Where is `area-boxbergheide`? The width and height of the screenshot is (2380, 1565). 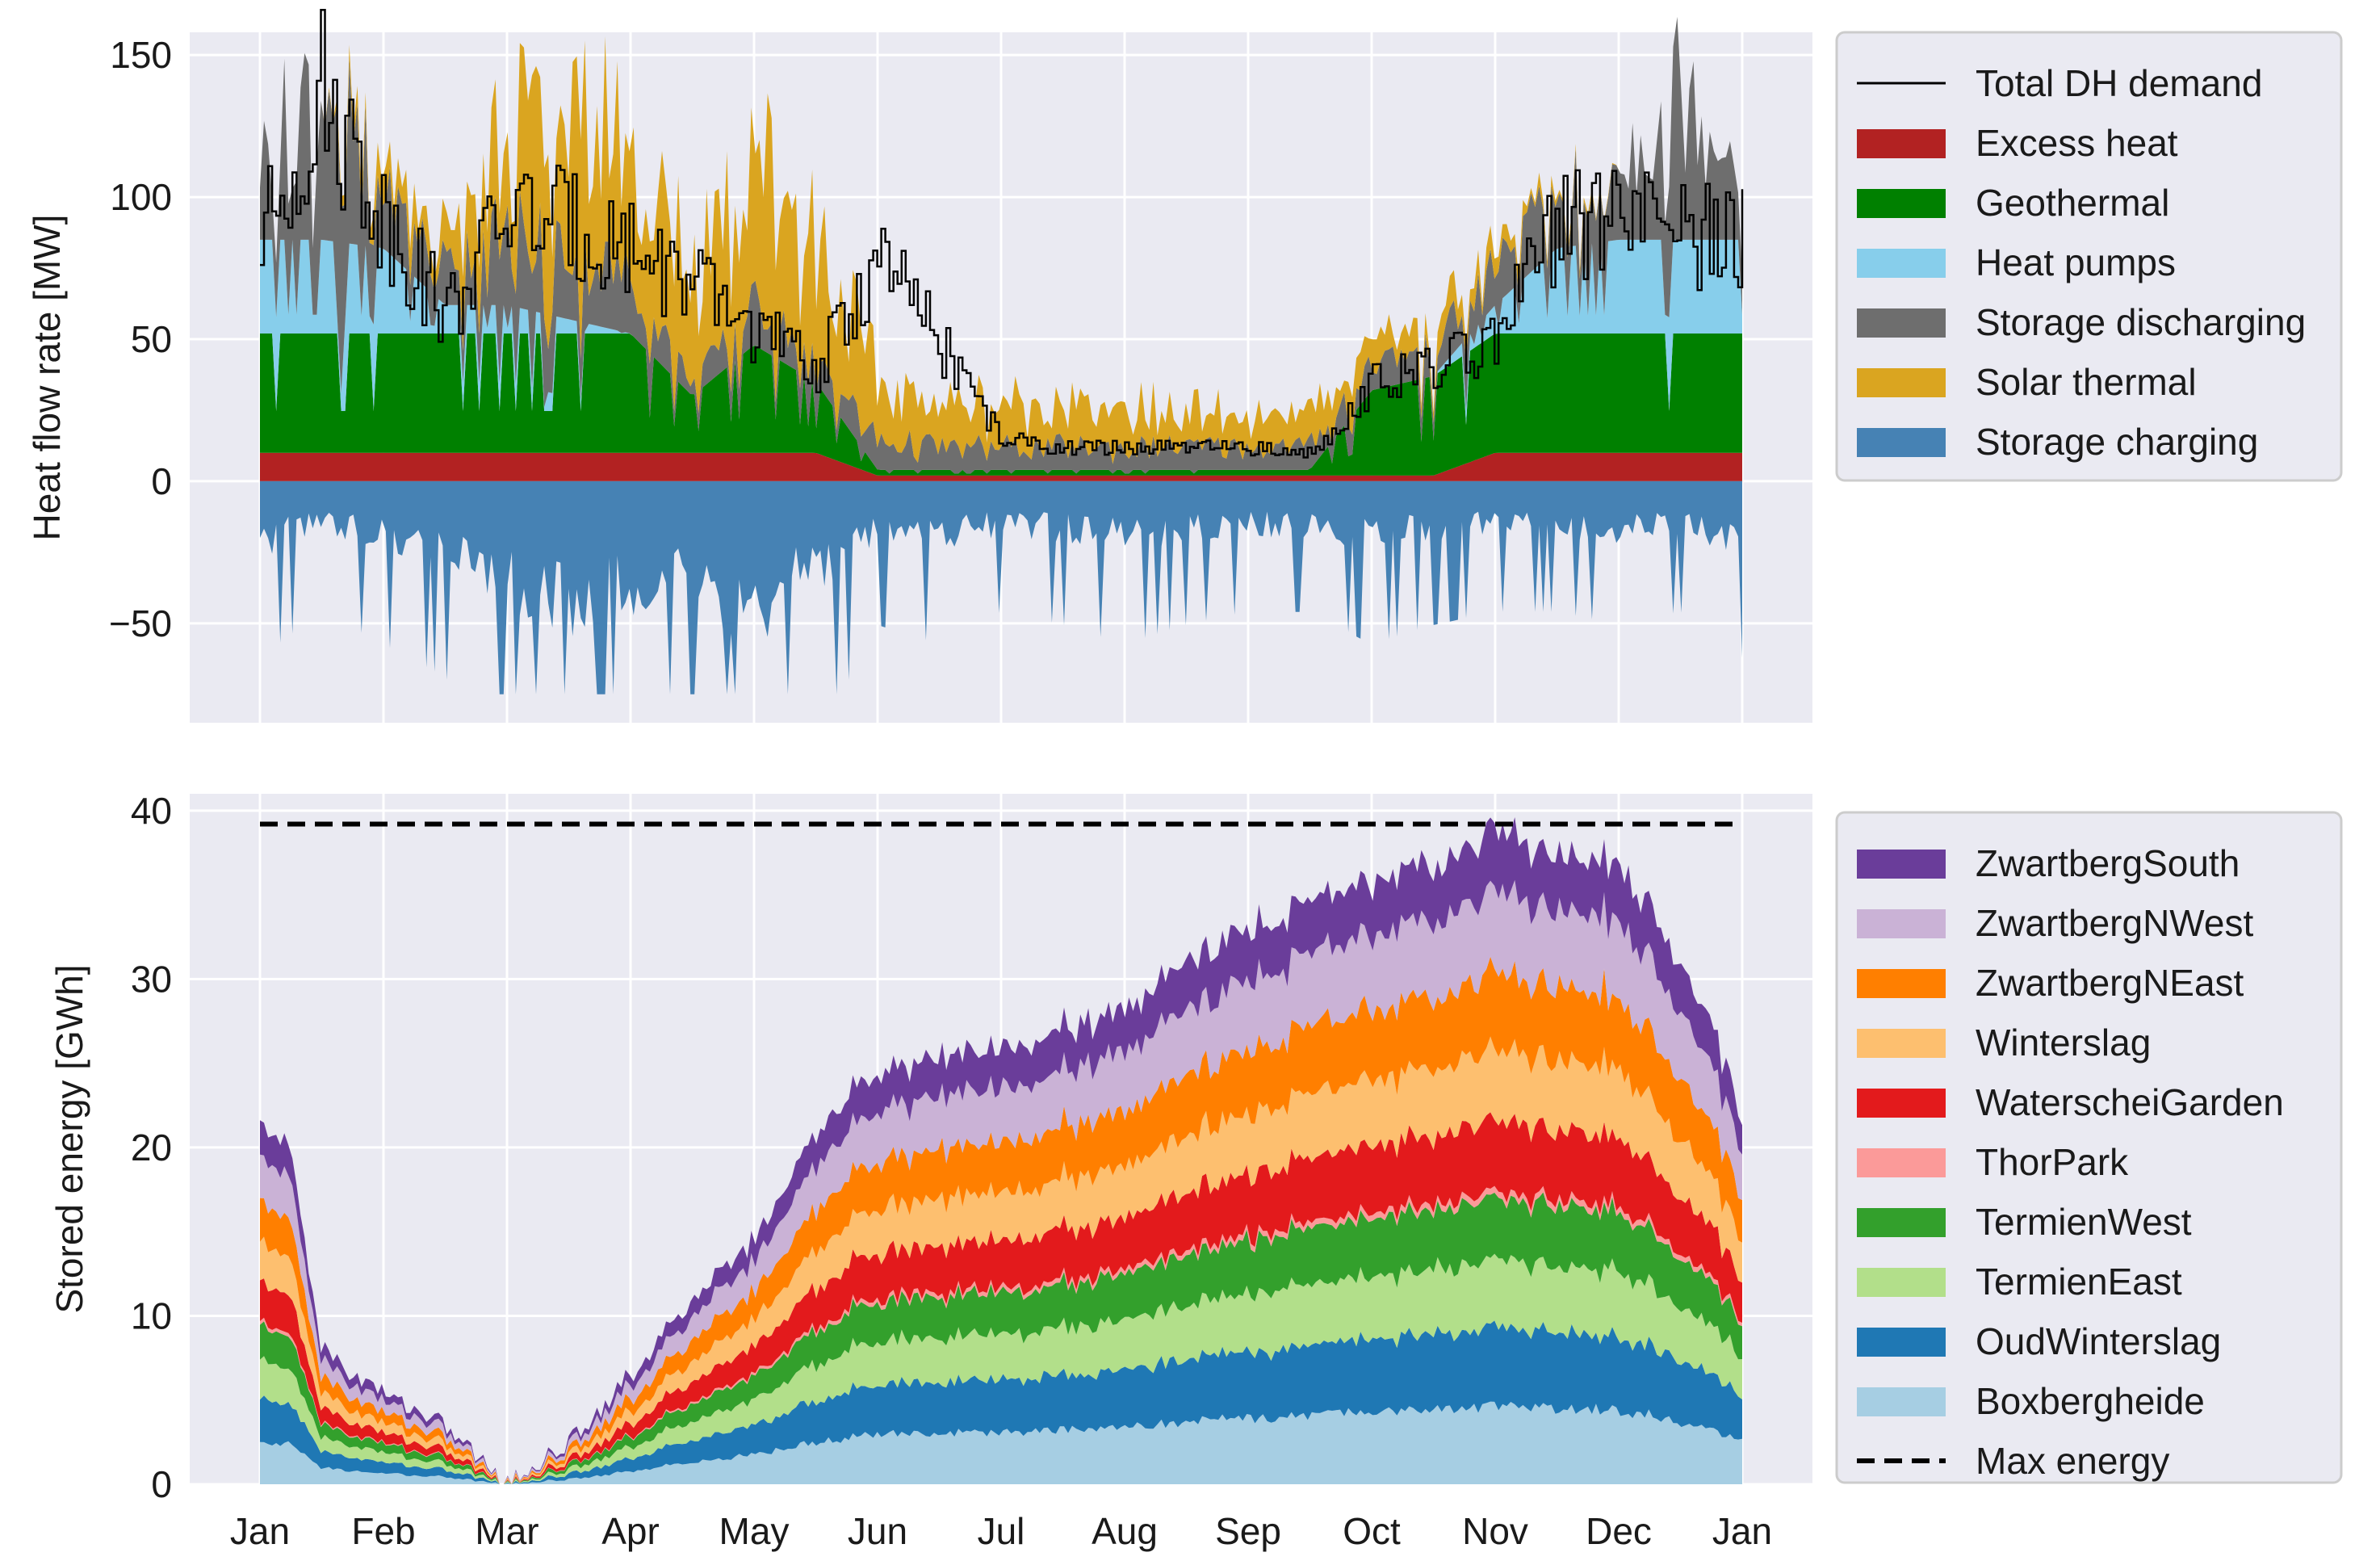 area-boxbergheide is located at coordinates (1001, 1443).